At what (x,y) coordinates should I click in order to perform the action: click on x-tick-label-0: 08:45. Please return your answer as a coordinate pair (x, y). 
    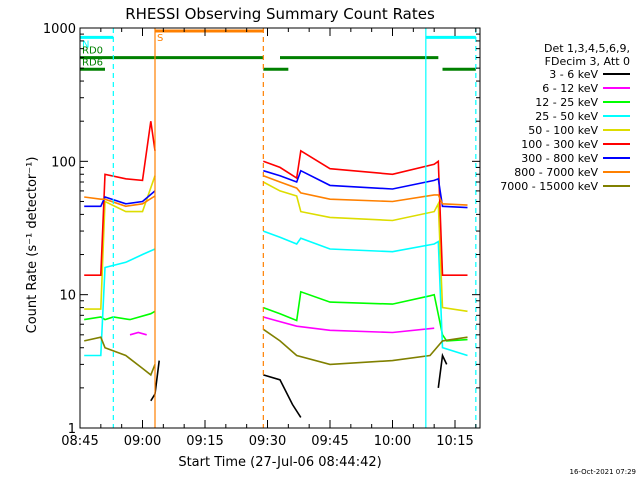
    Looking at the image, I should click on (79, 441).